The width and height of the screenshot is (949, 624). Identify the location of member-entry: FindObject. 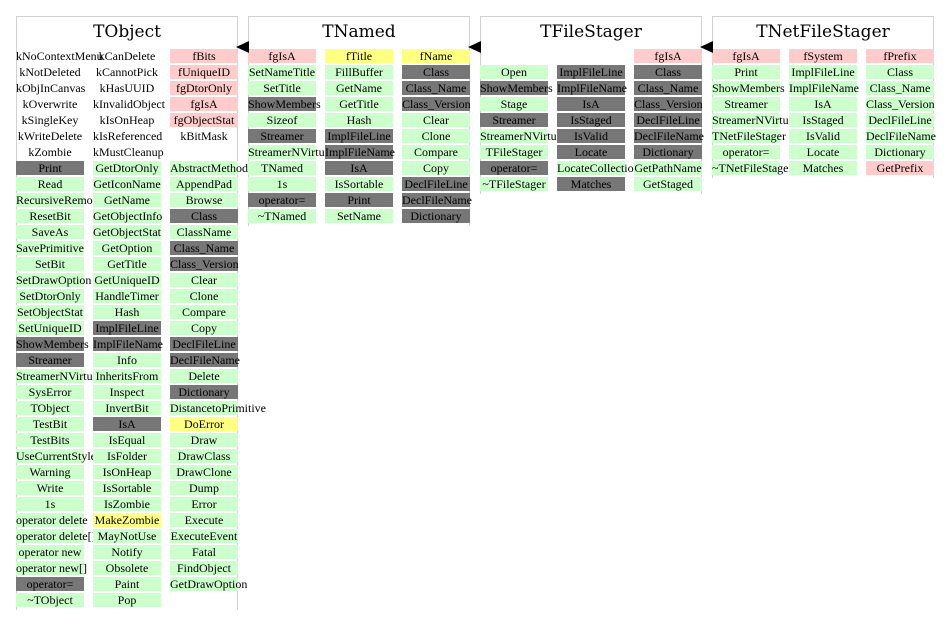
(204, 568).